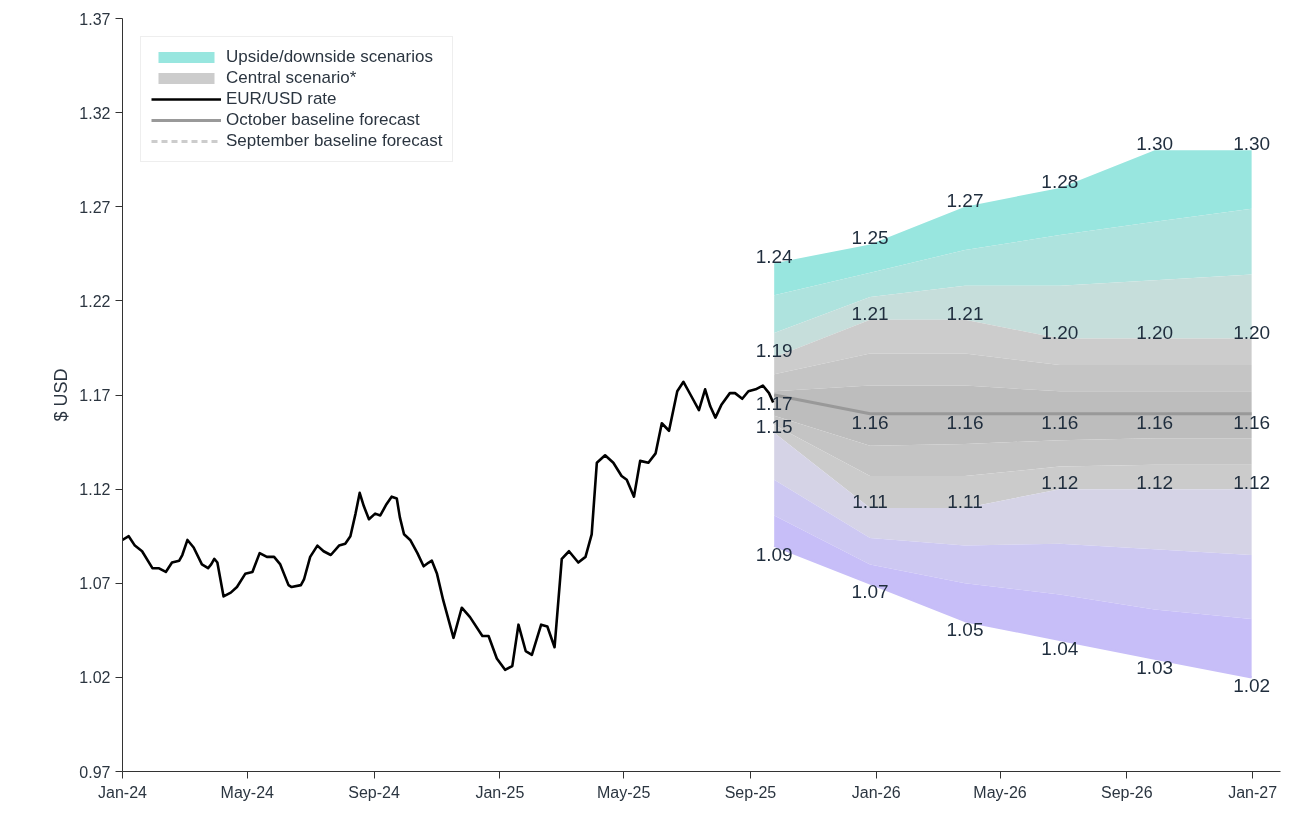  What do you see at coordinates (774, 257) in the screenshot?
I see `data-label: 1.24` at bounding box center [774, 257].